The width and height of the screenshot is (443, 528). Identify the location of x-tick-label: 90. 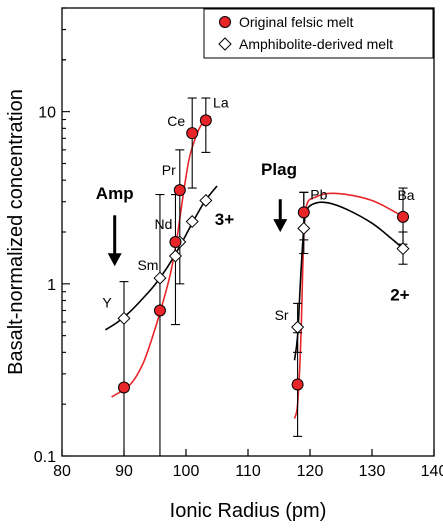
(124, 471).